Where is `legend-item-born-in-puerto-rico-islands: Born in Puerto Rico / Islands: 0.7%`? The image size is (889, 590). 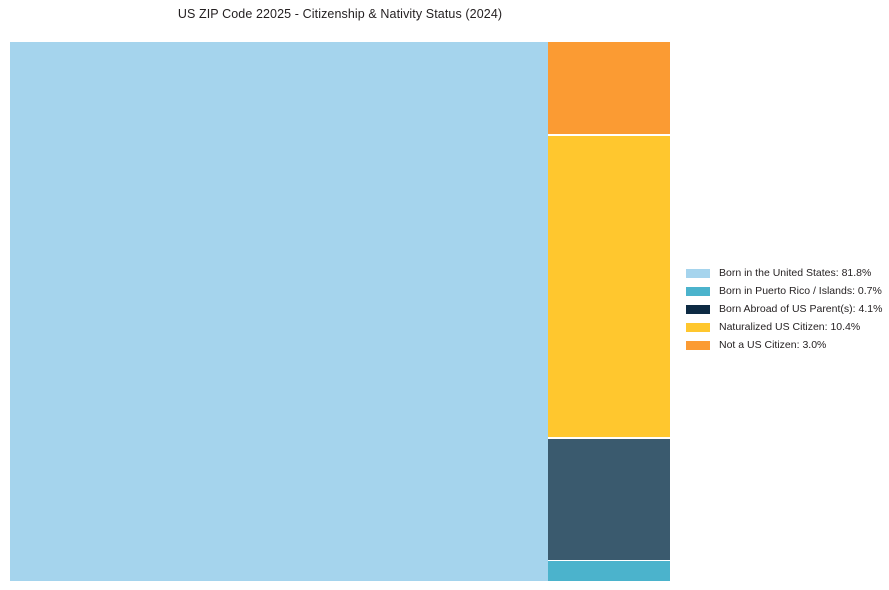
legend-item-born-in-puerto-rico-islands: Born in Puerto Rico / Islands: 0.7% is located at coordinates (786, 291).